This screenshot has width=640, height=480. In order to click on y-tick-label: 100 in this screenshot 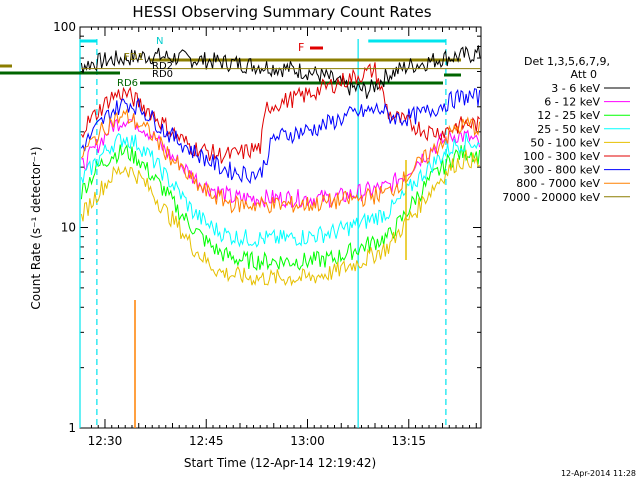, I will do `click(64, 27)`.